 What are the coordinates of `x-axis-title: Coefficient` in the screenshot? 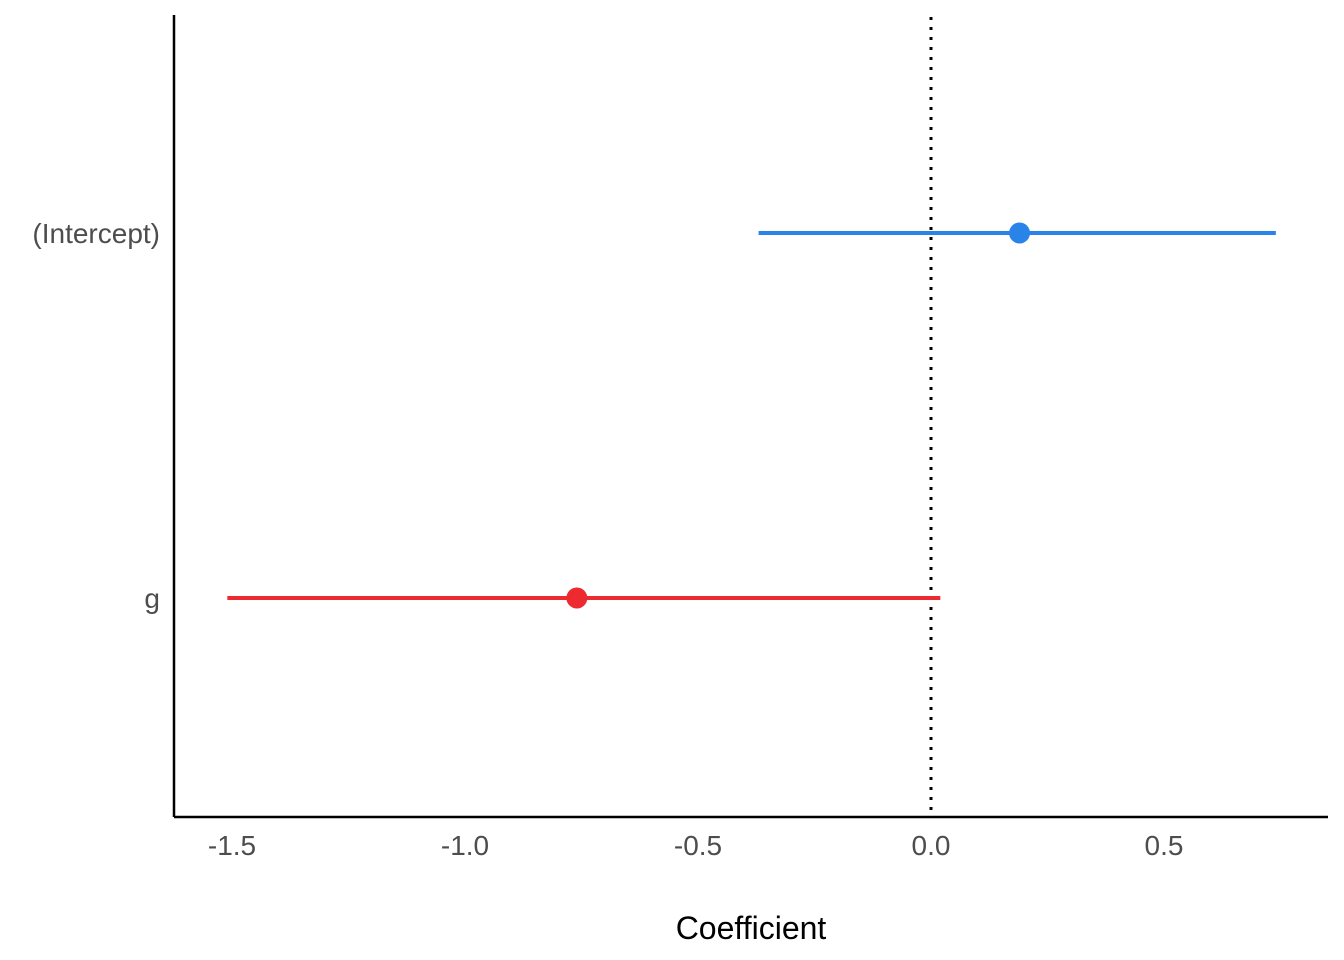 It's located at (751, 928).